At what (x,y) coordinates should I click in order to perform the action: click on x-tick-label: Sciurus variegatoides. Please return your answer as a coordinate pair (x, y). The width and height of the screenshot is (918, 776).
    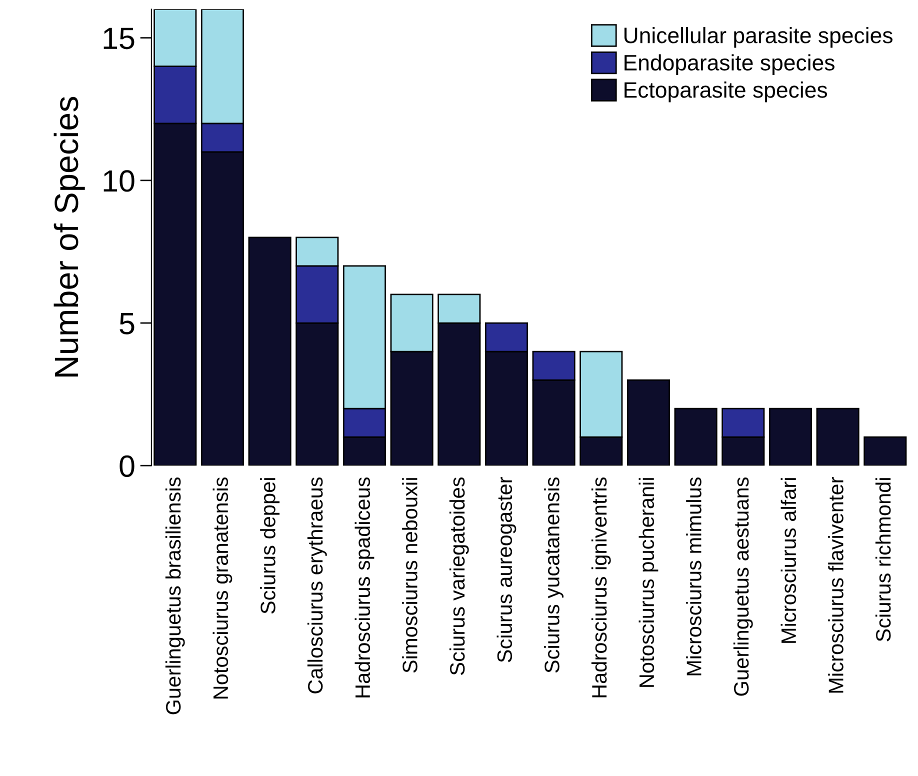
    Looking at the image, I should click on (459, 576).